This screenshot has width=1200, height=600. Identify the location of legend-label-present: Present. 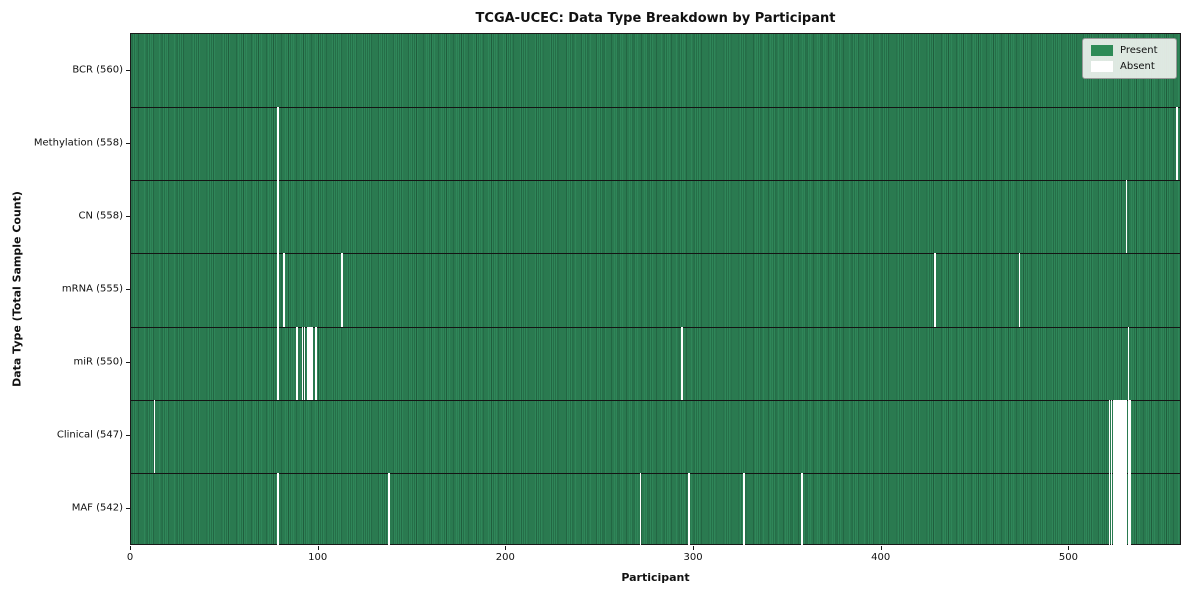
(1139, 50).